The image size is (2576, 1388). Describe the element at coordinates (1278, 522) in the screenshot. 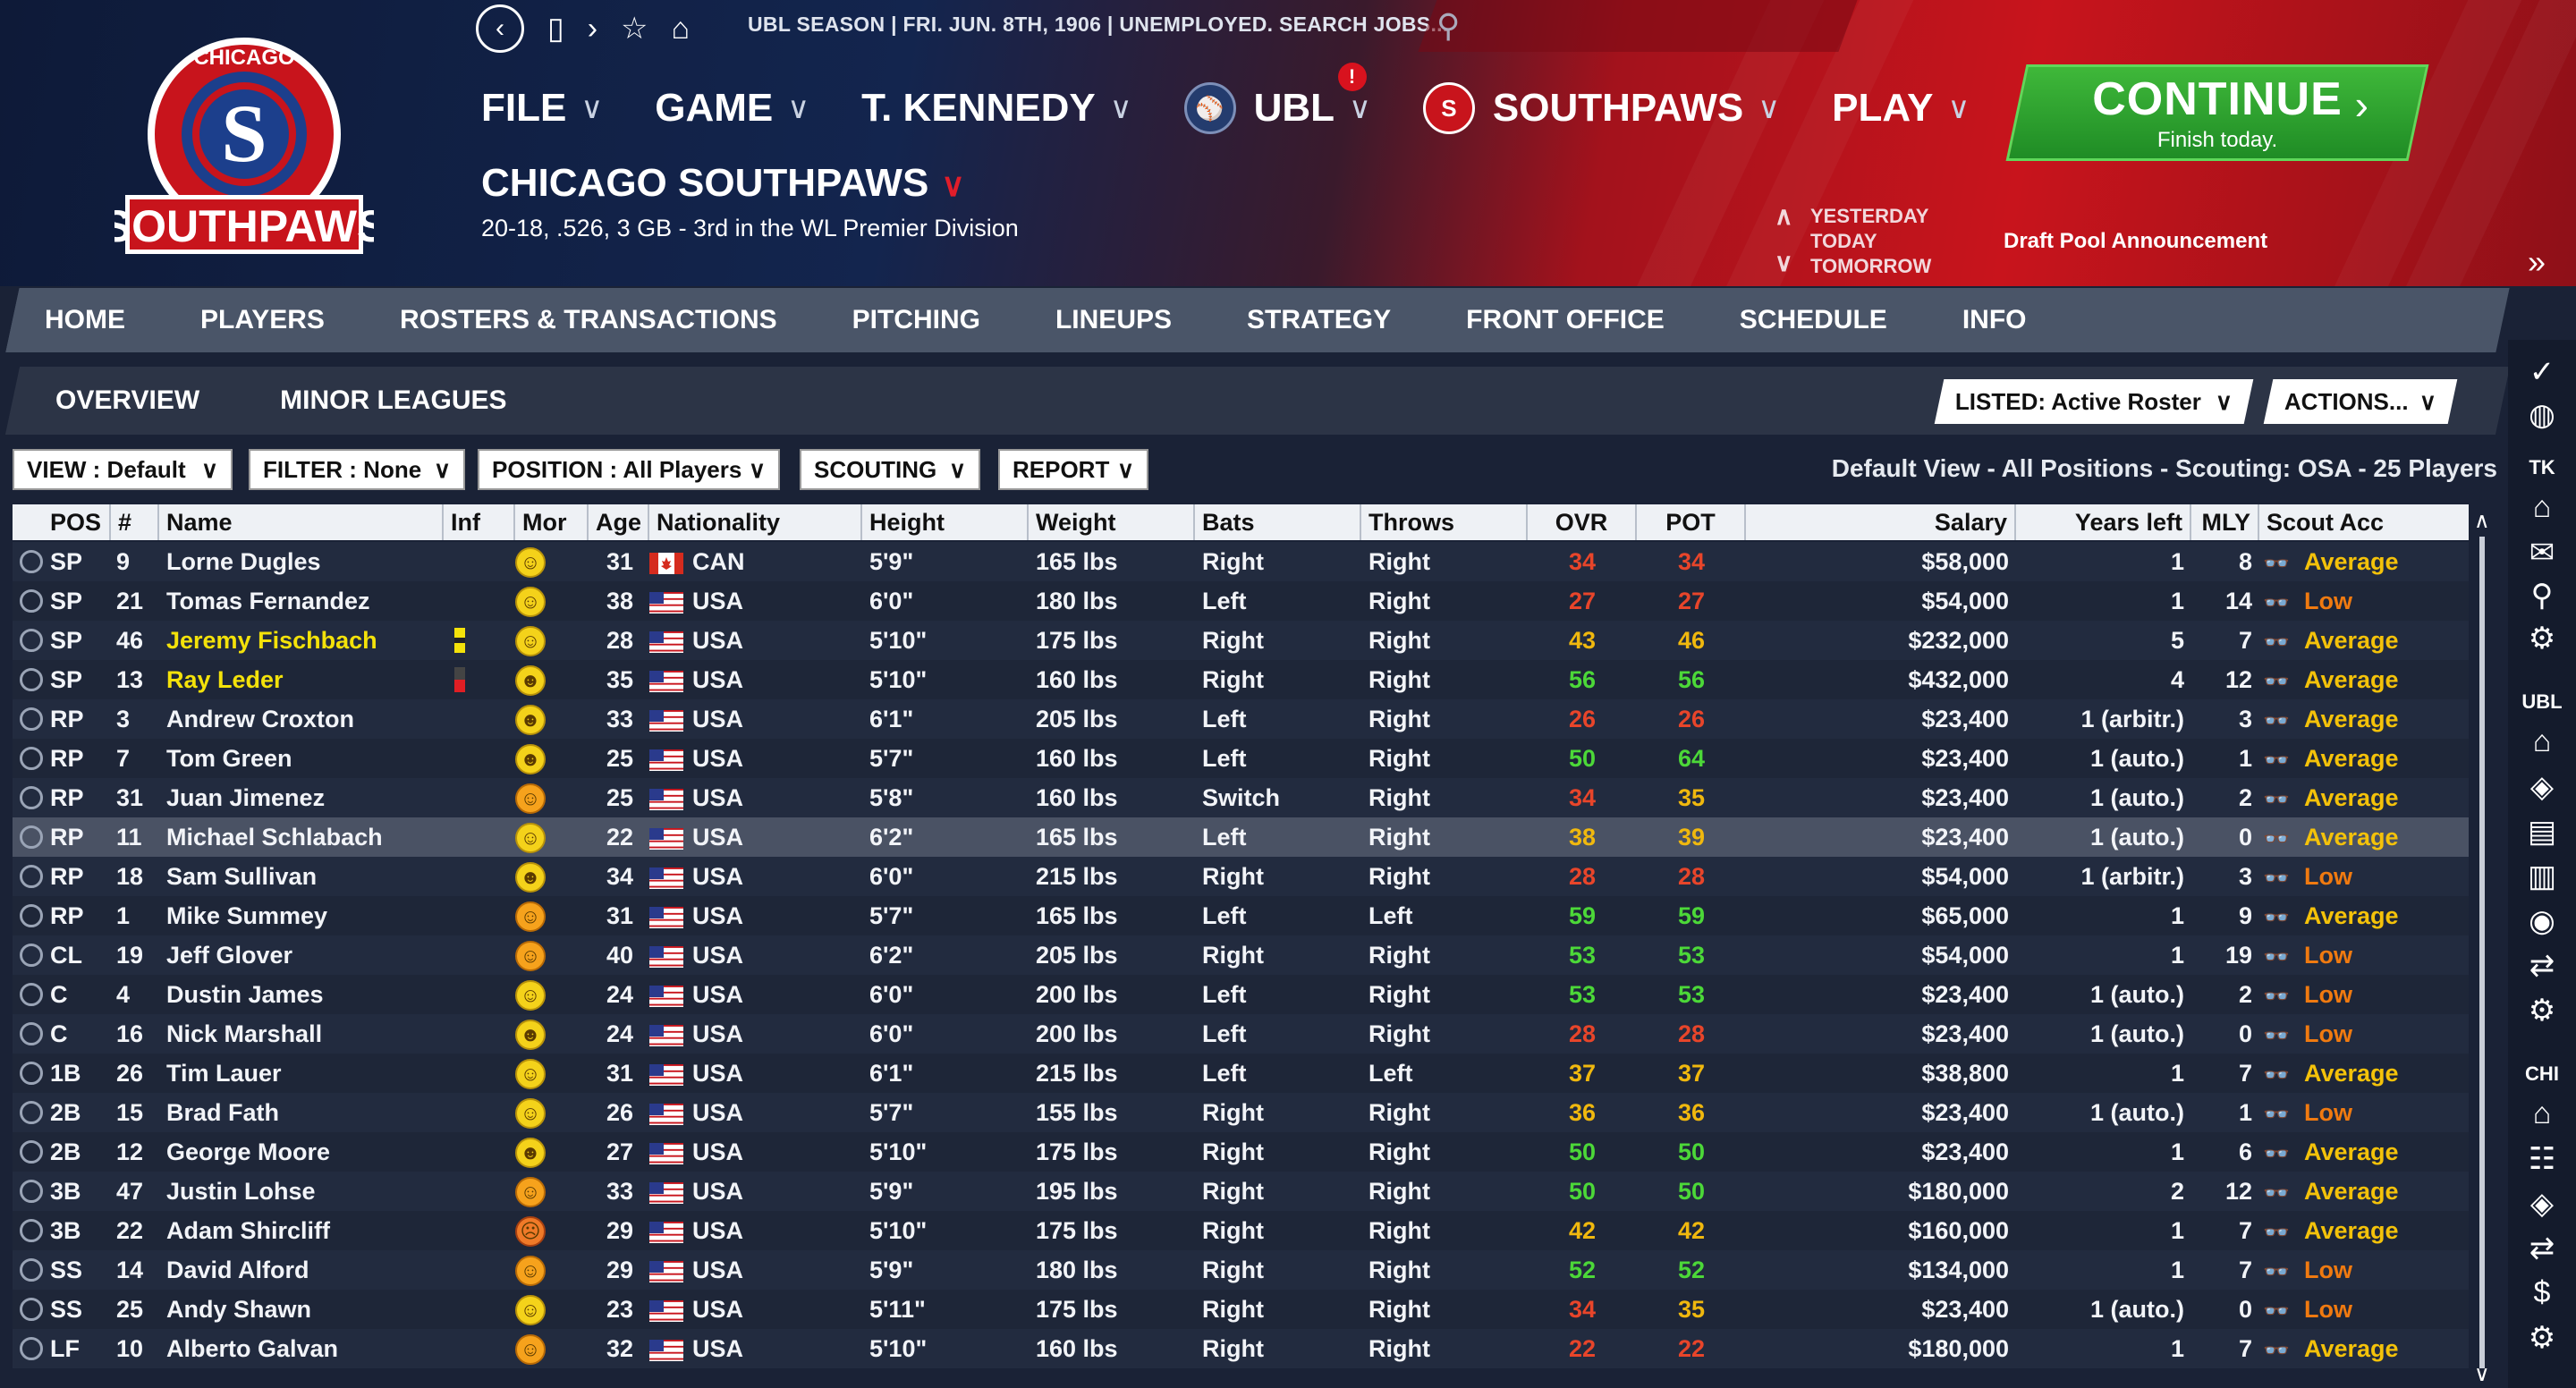

I see `col-bats: Bats` at that location.